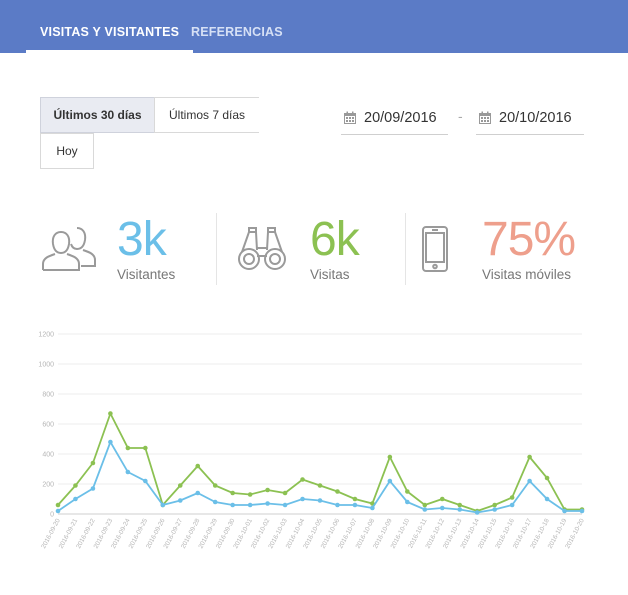 The image size is (628, 595). What do you see at coordinates (46, 365) in the screenshot?
I see `y-tick-label: 1000` at bounding box center [46, 365].